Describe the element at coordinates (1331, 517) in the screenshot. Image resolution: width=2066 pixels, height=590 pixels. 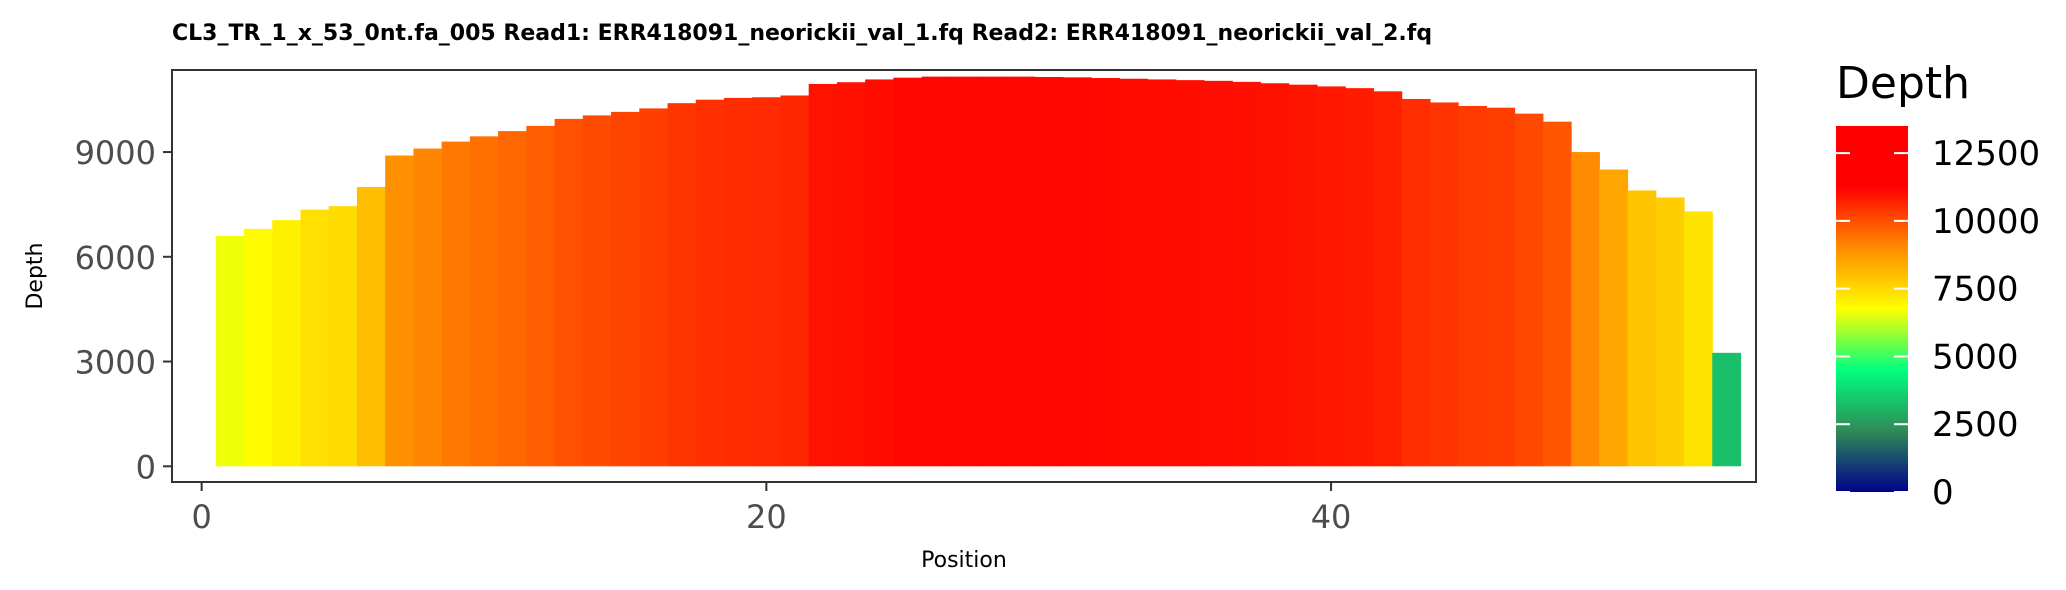
I see `x-tick-label: 40` at that location.